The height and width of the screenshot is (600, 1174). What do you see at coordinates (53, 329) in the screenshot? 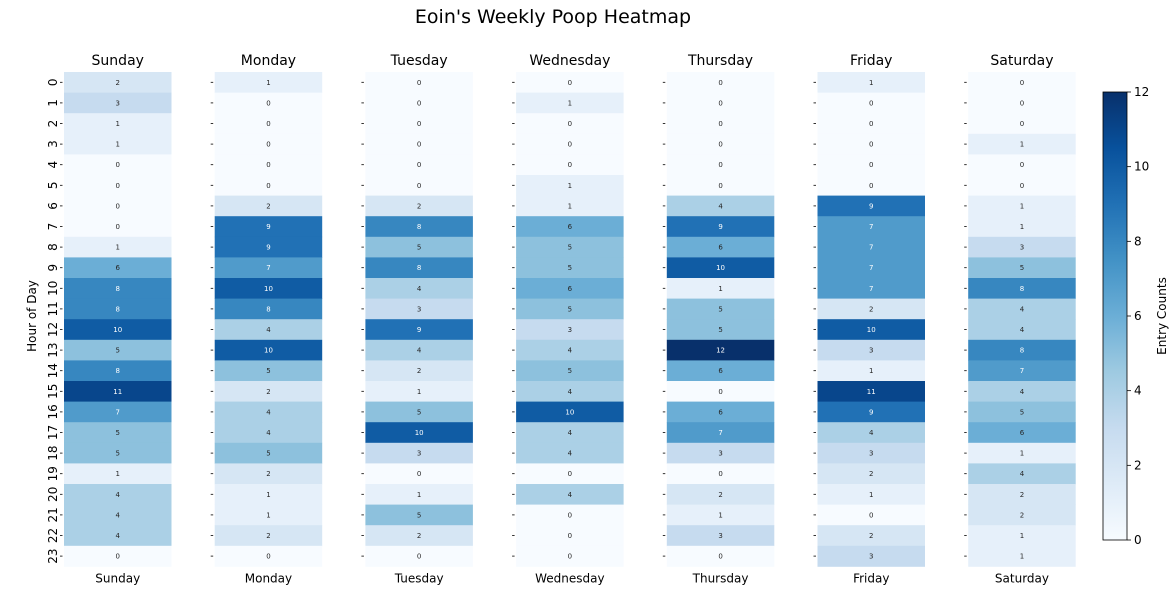
I see `hour-tick-label: 12` at bounding box center [53, 329].